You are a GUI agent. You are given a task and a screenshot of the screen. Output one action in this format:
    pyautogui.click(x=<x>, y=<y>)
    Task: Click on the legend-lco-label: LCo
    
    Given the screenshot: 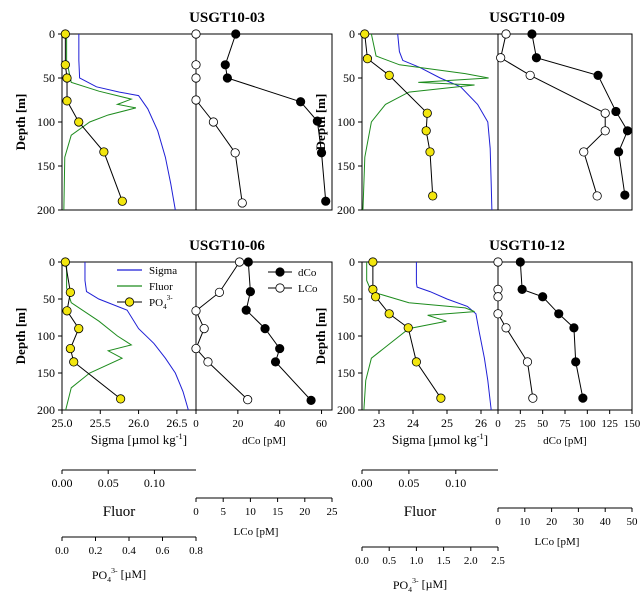 What is the action you would take?
    pyautogui.click(x=308, y=289)
    